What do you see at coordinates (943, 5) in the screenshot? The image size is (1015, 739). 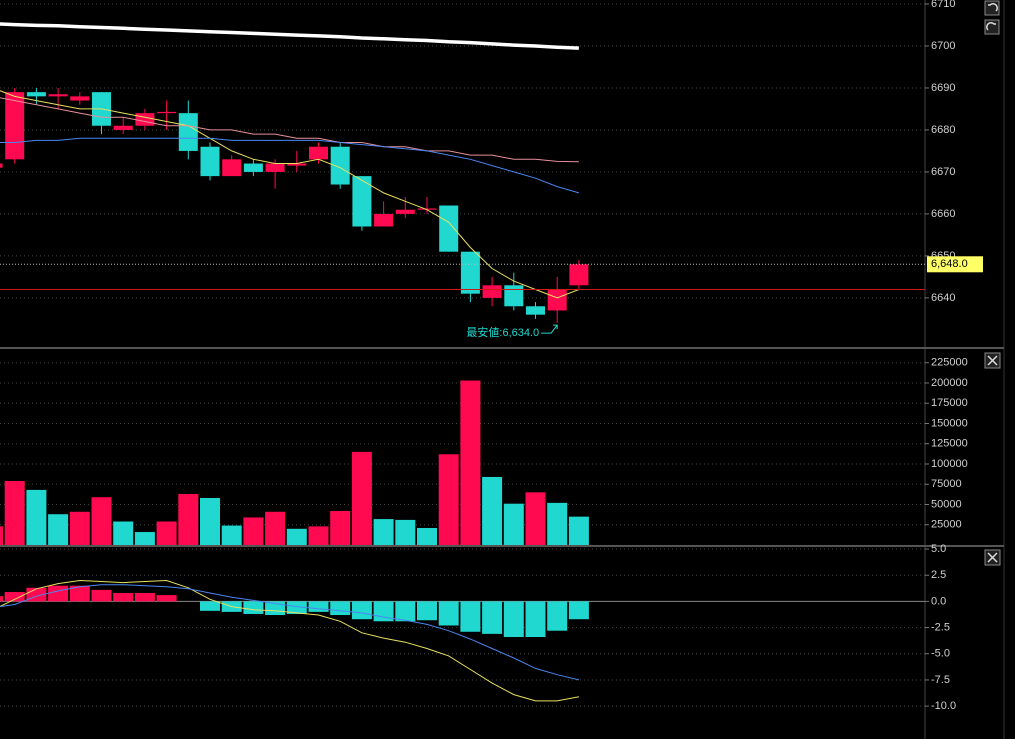 I see `y-tick-label: 6710` at bounding box center [943, 5].